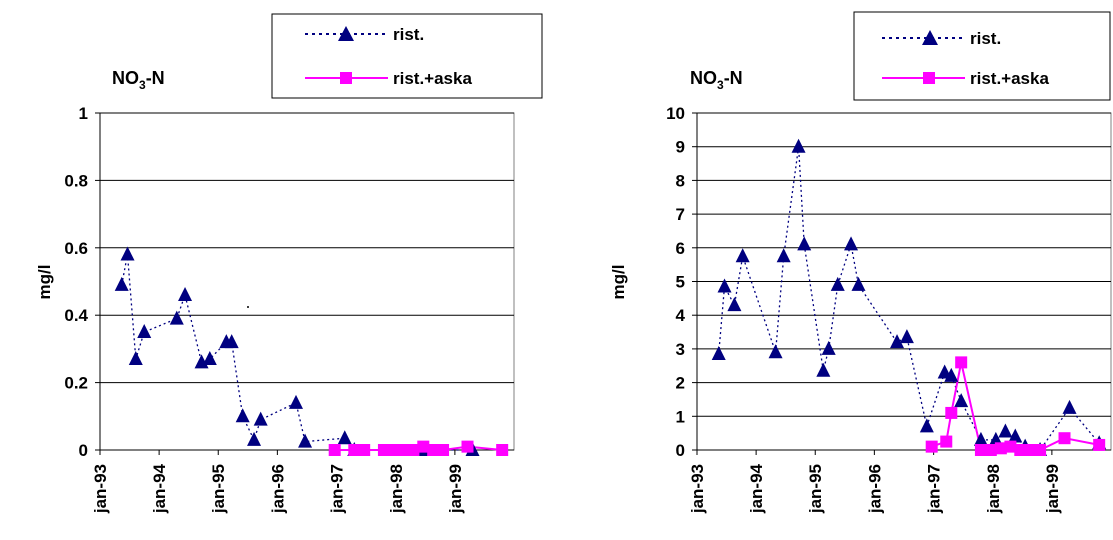  What do you see at coordinates (680, 349) in the screenshot?
I see `y-tick-label: 3` at bounding box center [680, 349].